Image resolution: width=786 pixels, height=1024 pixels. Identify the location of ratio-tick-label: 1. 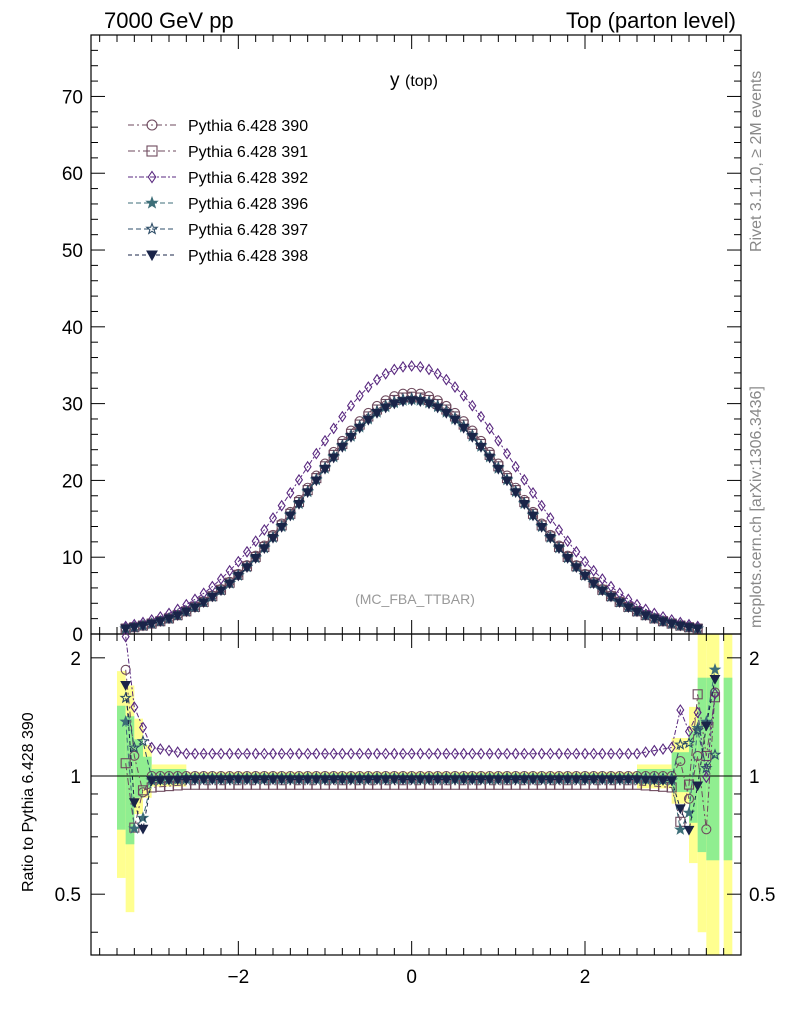
(75, 777).